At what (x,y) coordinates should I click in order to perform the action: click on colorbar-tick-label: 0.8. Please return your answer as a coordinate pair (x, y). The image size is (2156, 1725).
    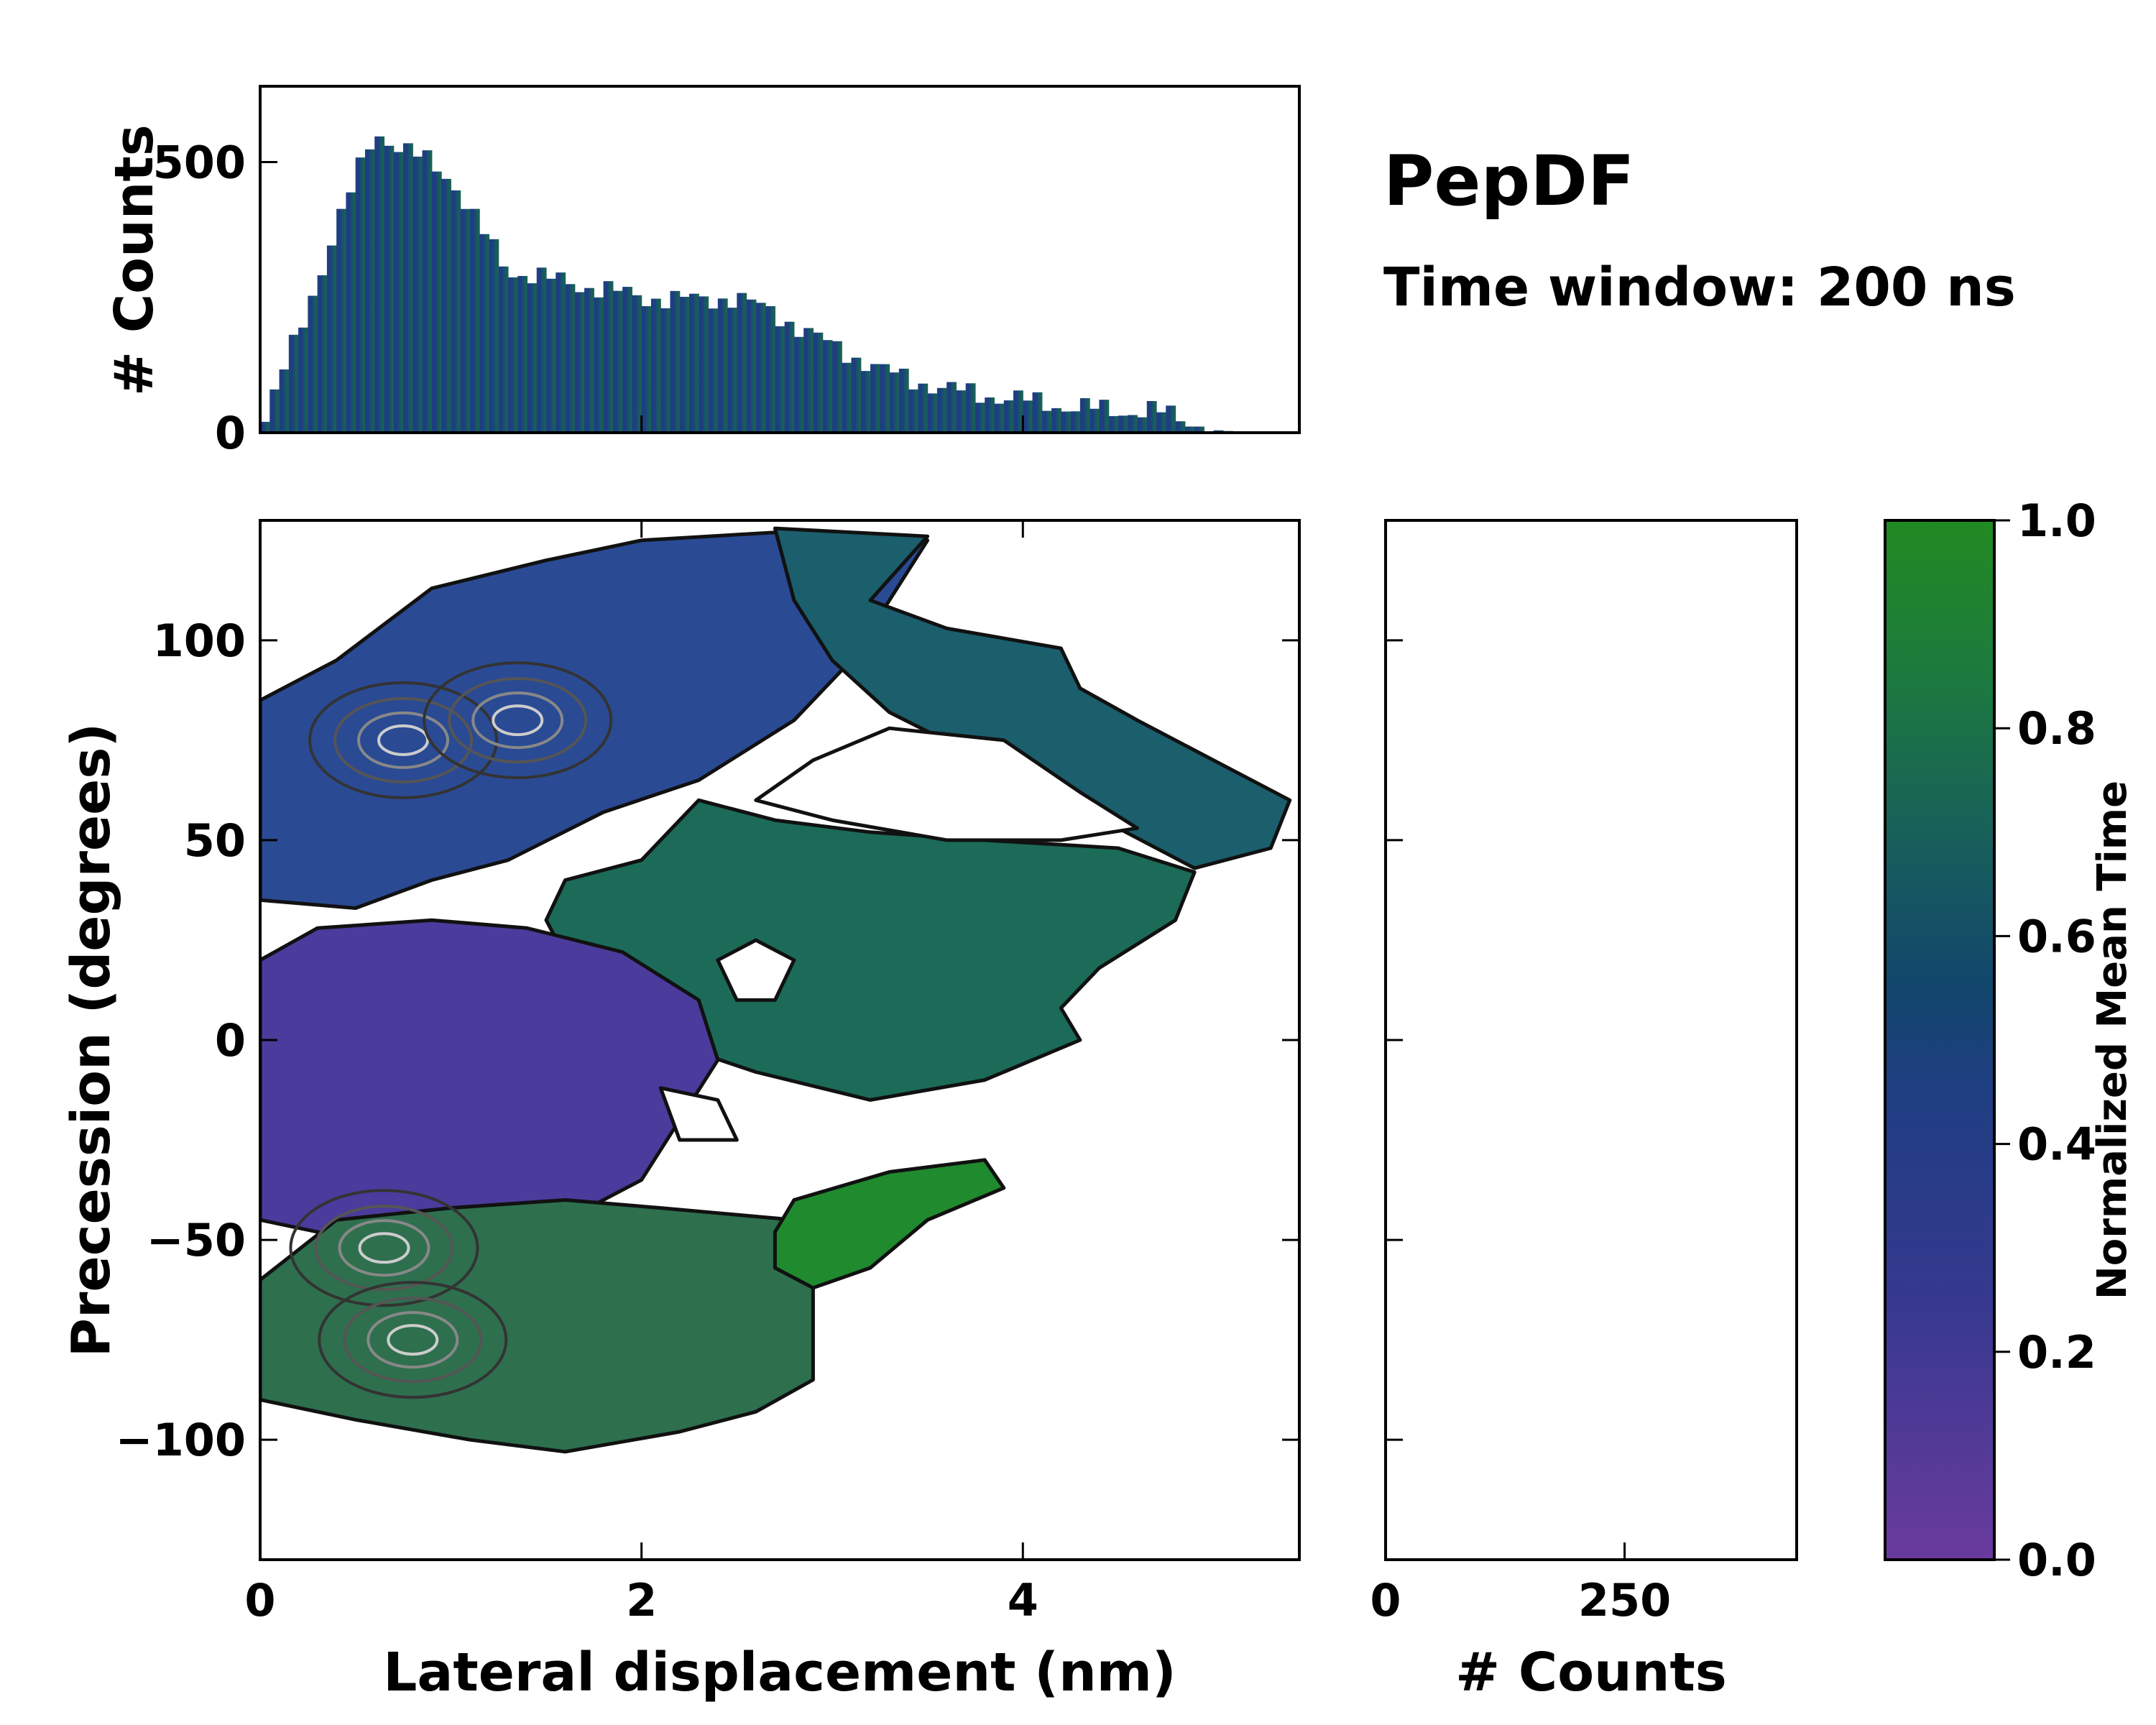
    Looking at the image, I should click on (2056, 728).